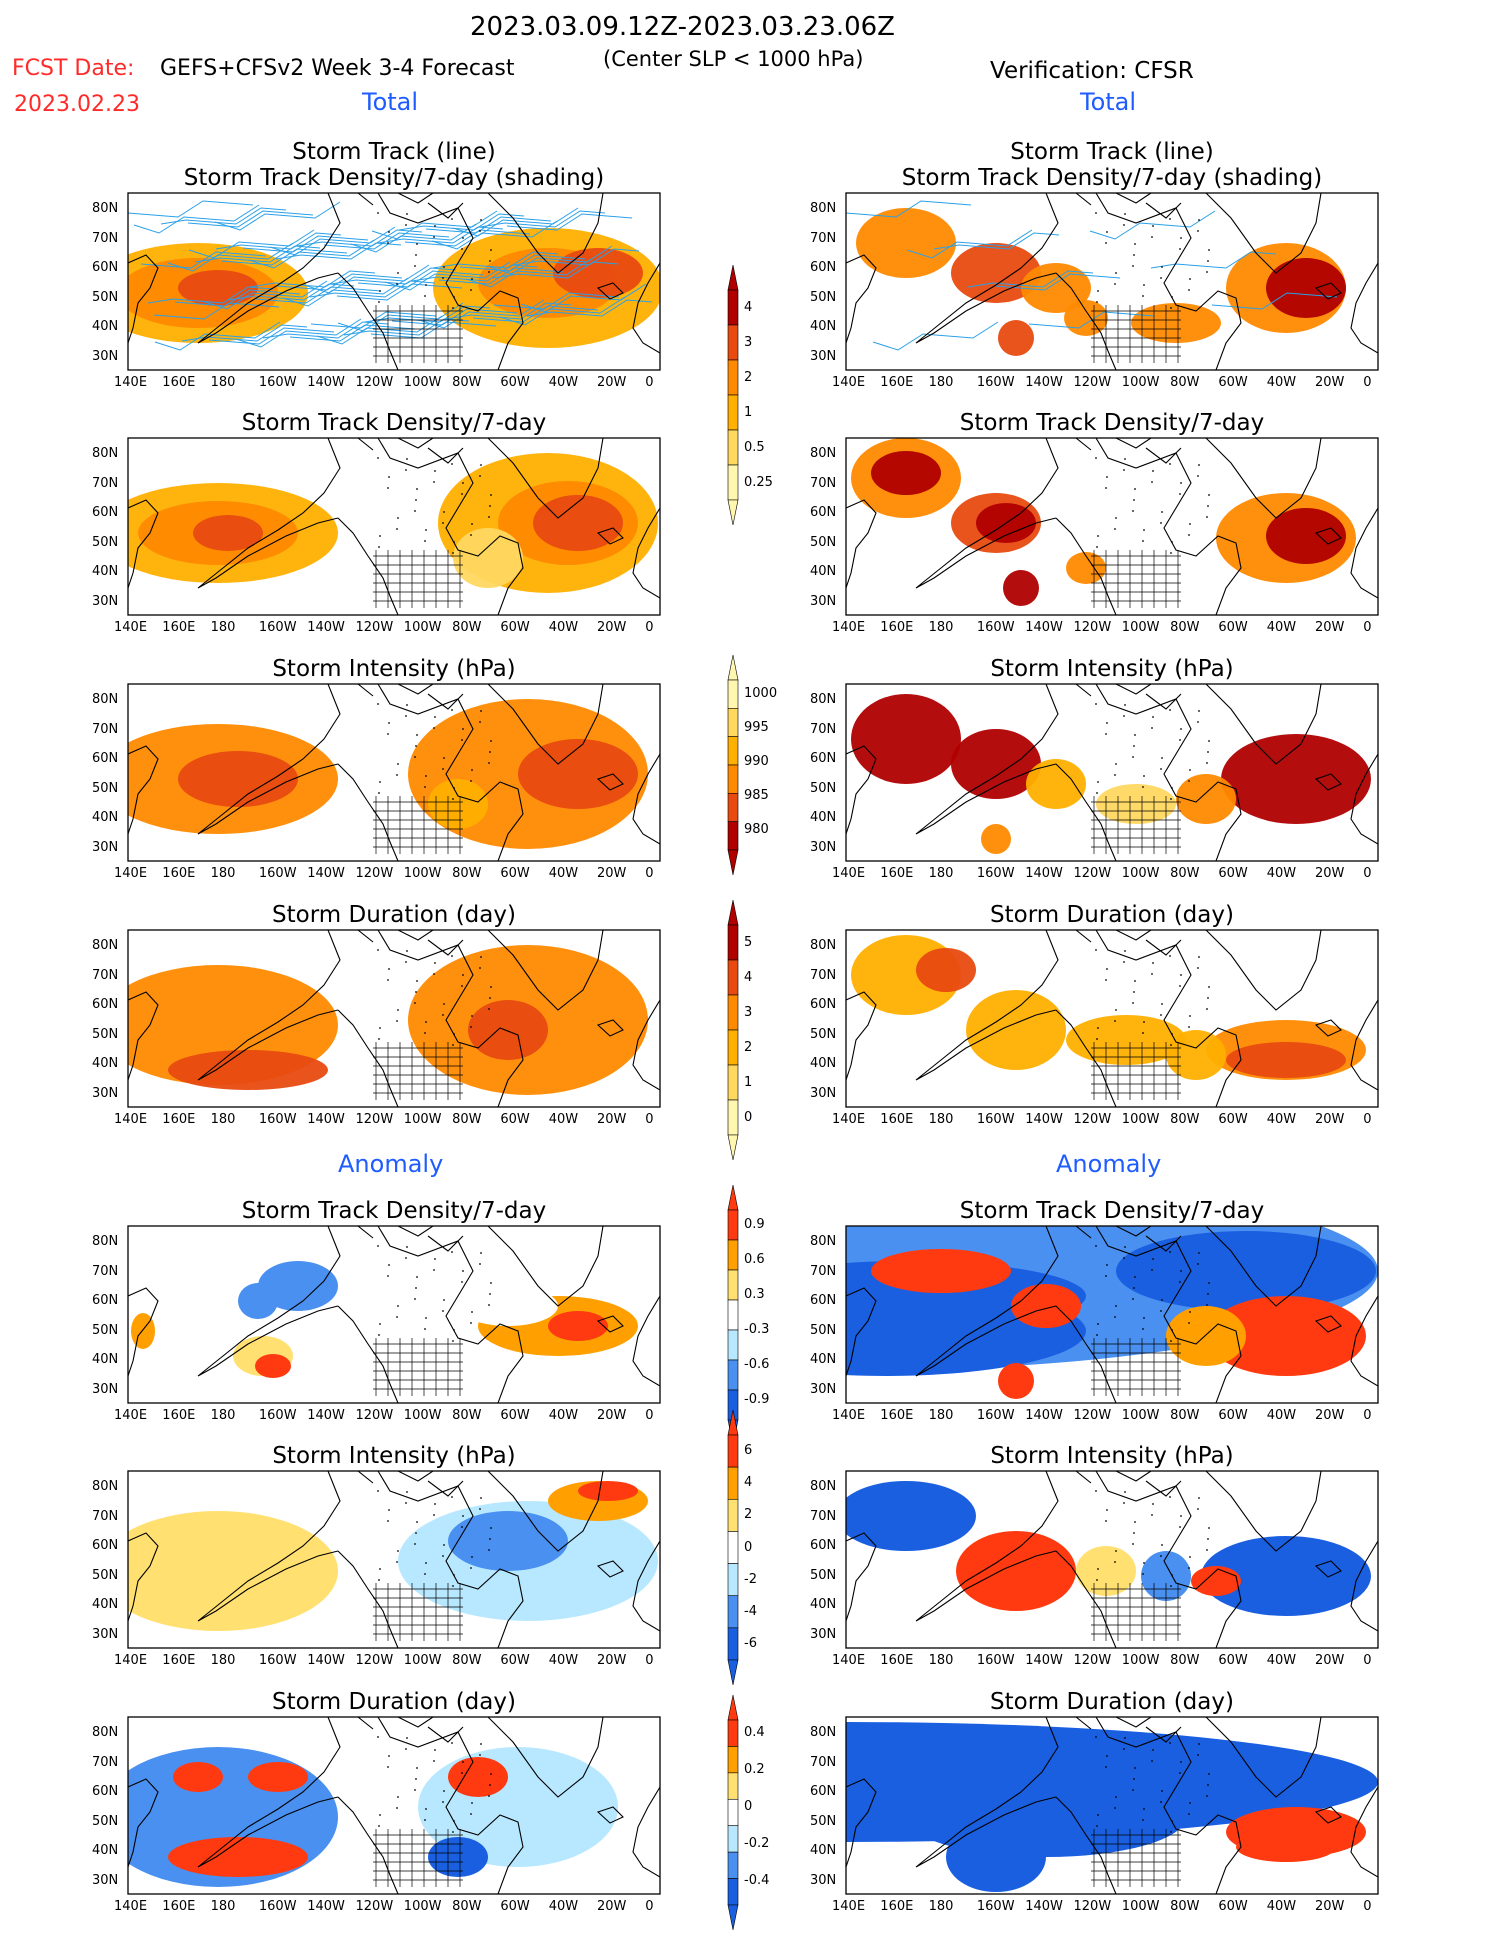 The image size is (1487, 1939). Describe the element at coordinates (1112, 526) in the screenshot. I see `map-panel-right-density` at that location.